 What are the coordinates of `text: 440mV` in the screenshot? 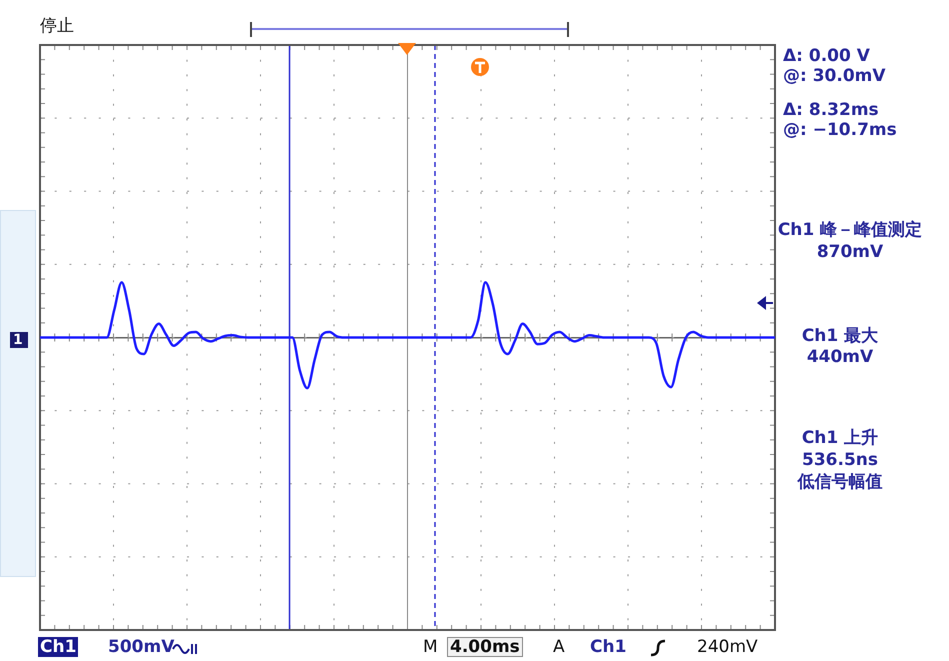 It's located at (840, 357).